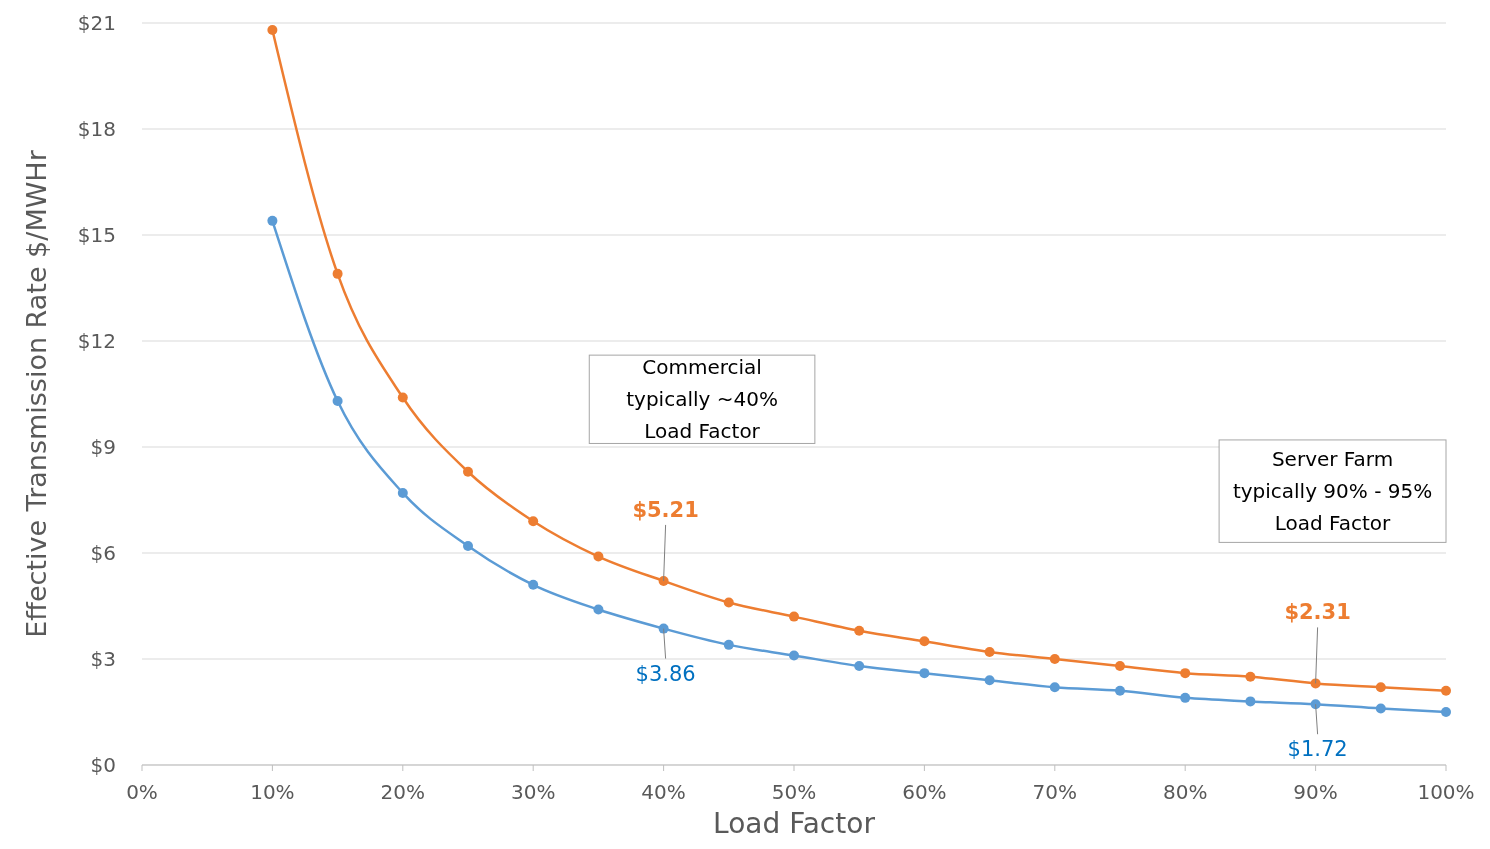 This screenshot has height=849, width=1490. What do you see at coordinates (665, 673) in the screenshot?
I see `data-label: $3.86` at bounding box center [665, 673].